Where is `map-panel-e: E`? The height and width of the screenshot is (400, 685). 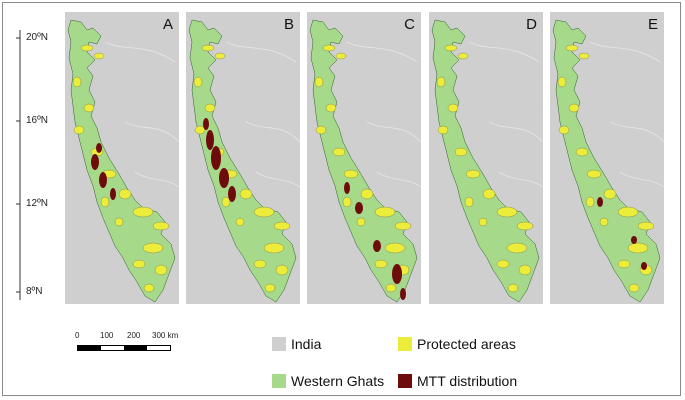 map-panel-e: E is located at coordinates (607, 158).